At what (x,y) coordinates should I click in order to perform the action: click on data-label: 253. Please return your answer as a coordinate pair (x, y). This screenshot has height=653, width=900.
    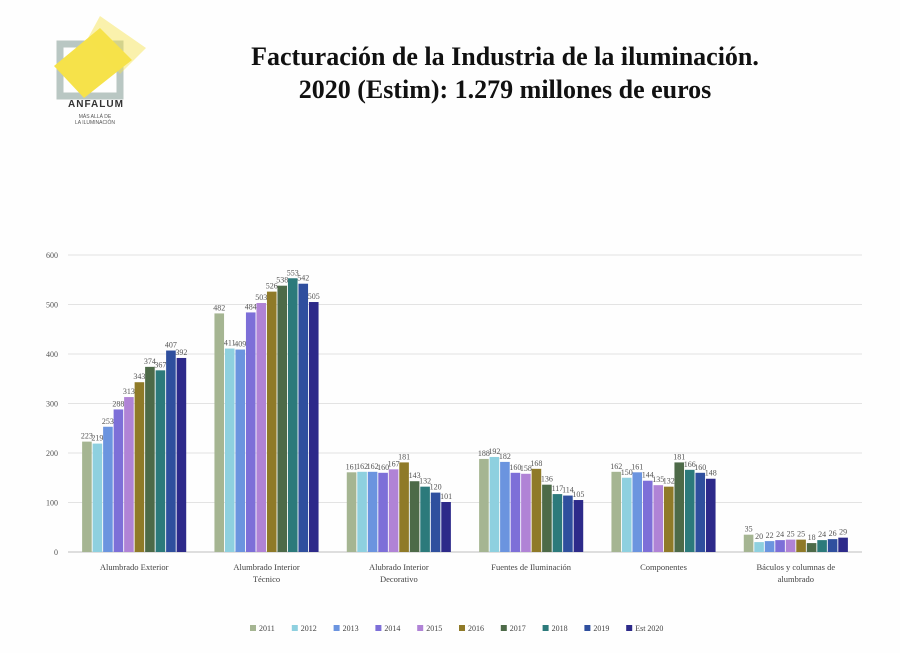
    Looking at the image, I should click on (108, 421).